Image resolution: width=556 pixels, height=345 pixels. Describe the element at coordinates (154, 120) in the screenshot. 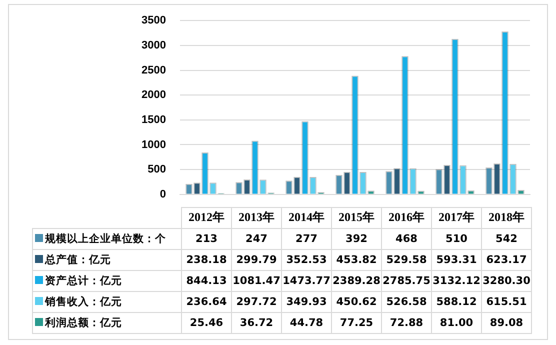

I see `y-tick-label: 1500` at that location.